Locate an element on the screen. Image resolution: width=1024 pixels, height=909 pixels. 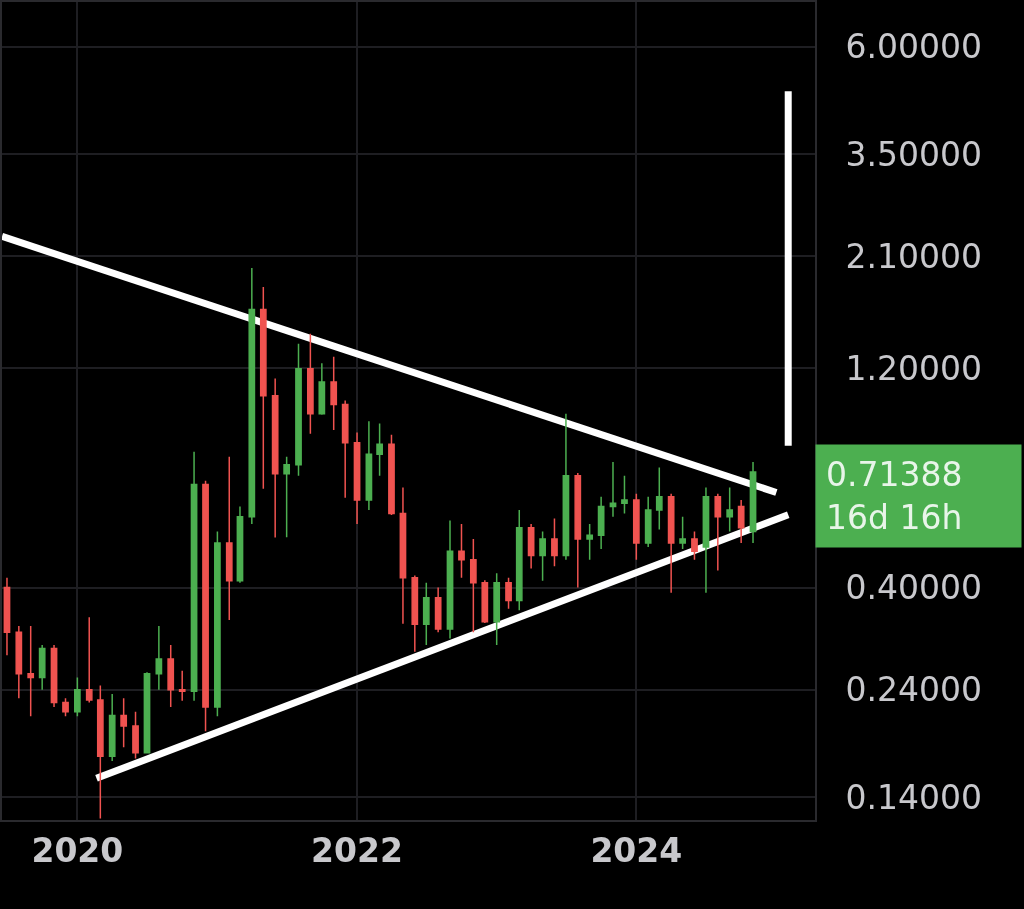
y-tick-label: 2.10000 is located at coordinates (914, 256).